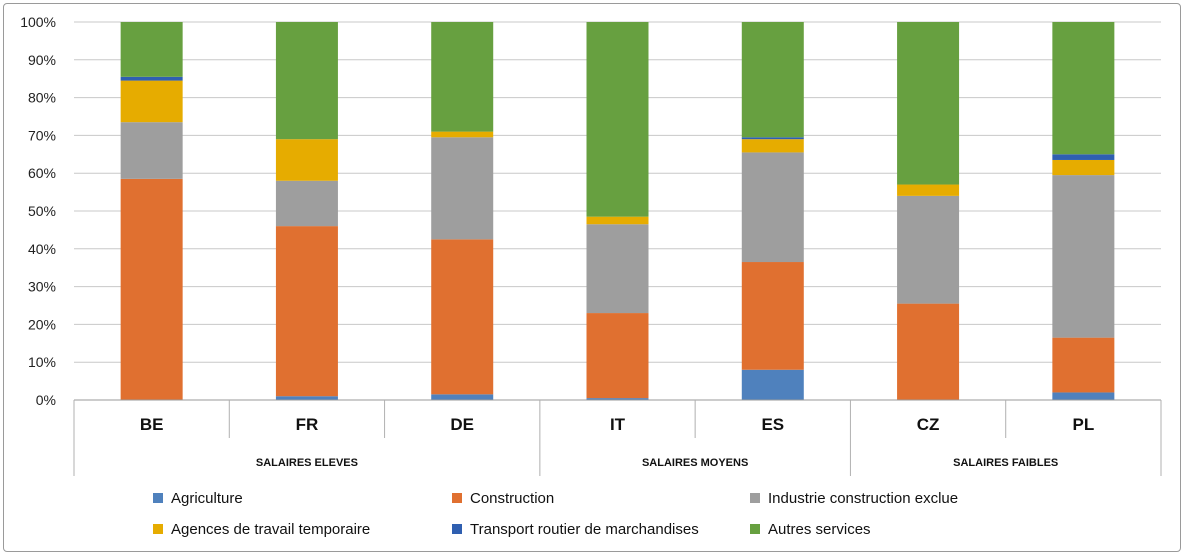 The image size is (1186, 557). What do you see at coordinates (42, 324) in the screenshot?
I see `y-tick-label: 20%` at bounding box center [42, 324].